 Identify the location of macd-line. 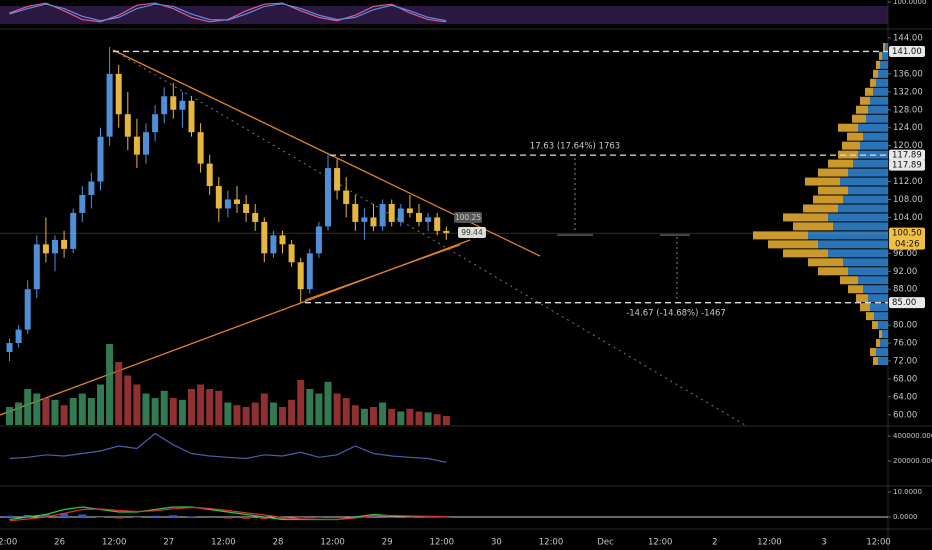
(228, 514).